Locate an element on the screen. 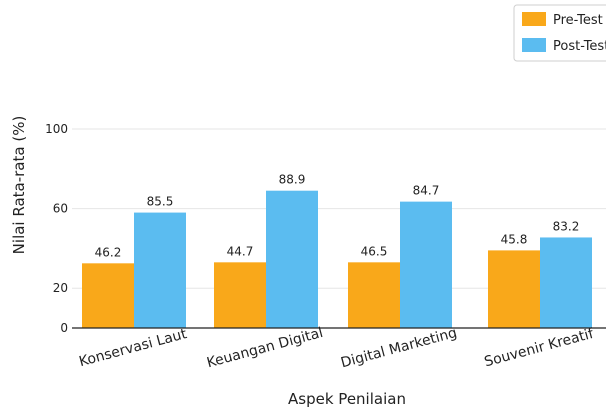 This screenshot has width=606, height=410. bar-value-label: 83.2 is located at coordinates (566, 226).